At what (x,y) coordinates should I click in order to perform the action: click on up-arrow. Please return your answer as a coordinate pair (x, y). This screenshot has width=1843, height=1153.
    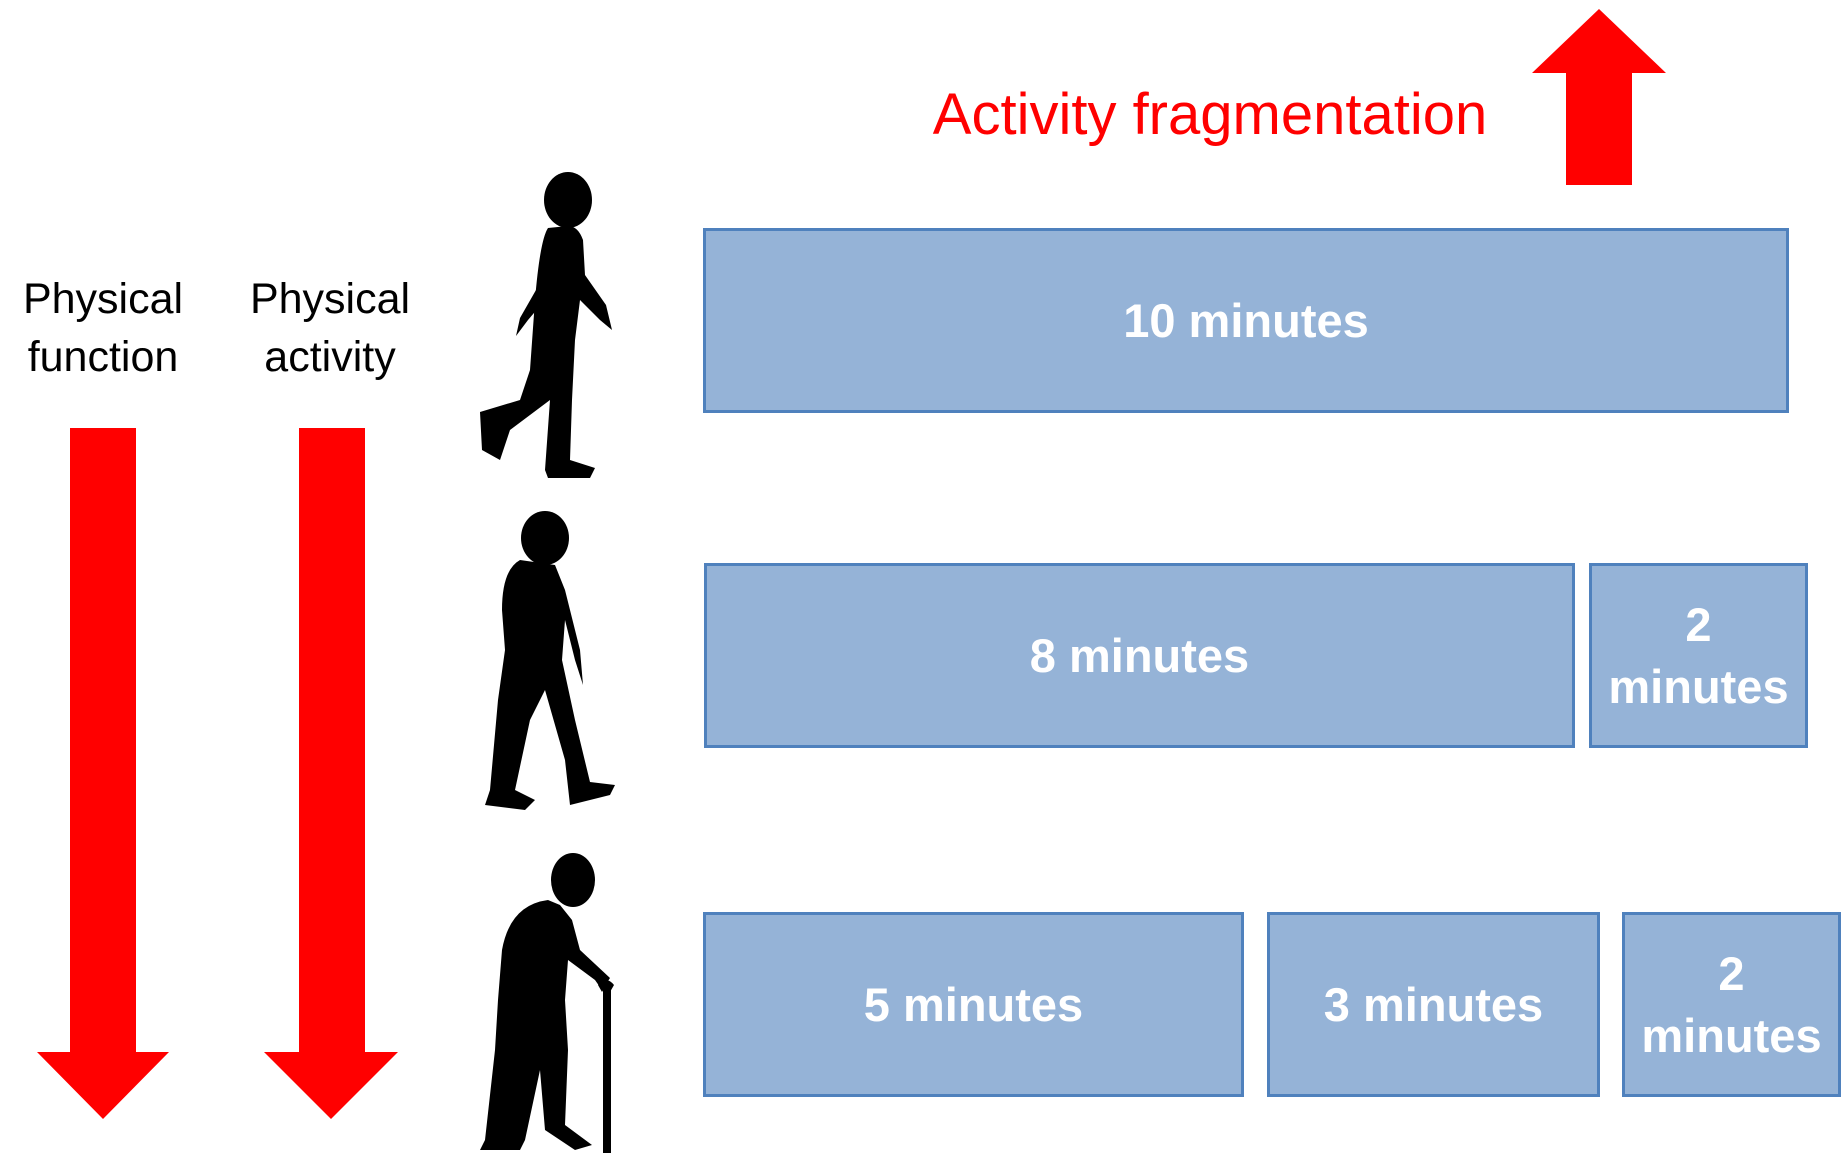
    Looking at the image, I should click on (1599, 97).